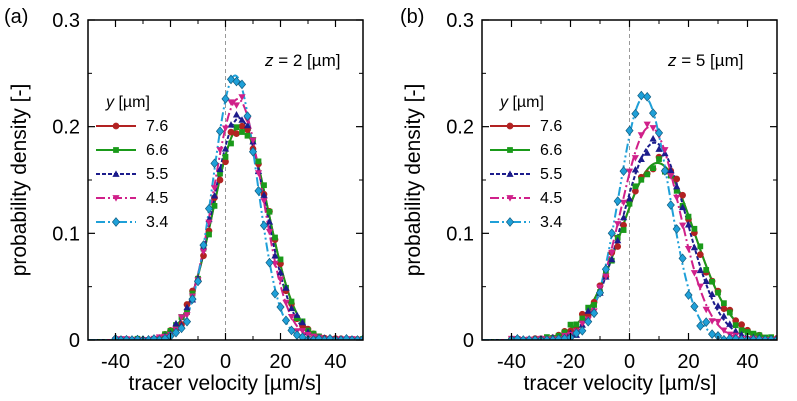  Describe the element at coordinates (551, 222) in the screenshot. I see `legend-label: 3.4` at that location.